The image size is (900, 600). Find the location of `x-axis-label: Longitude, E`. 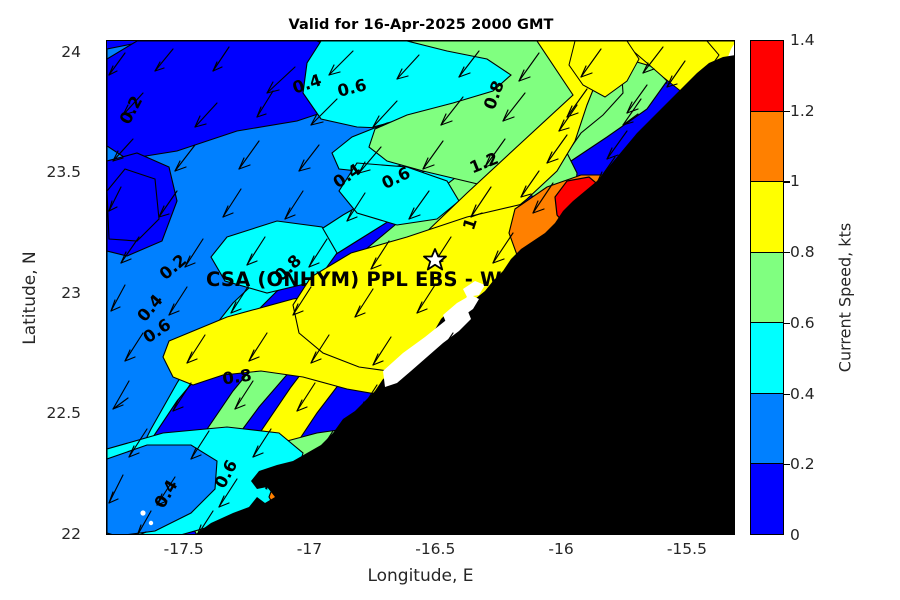

x-axis-label: Longitude, E is located at coordinates (420, 576).